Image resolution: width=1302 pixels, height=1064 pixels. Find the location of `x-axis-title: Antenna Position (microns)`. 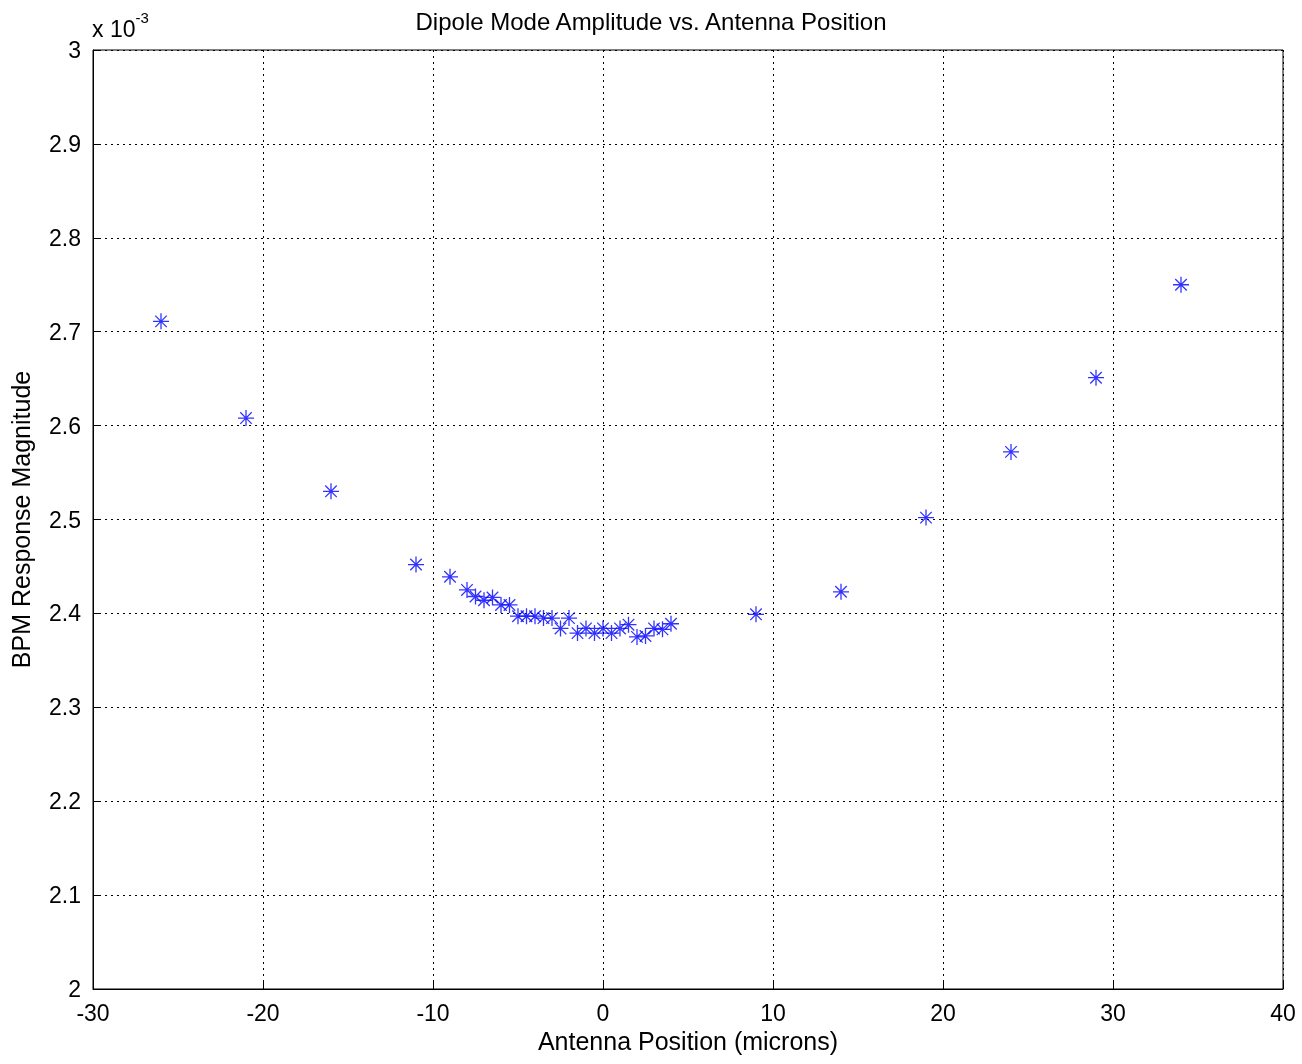

x-axis-title: Antenna Position (microns) is located at coordinates (688, 1041).